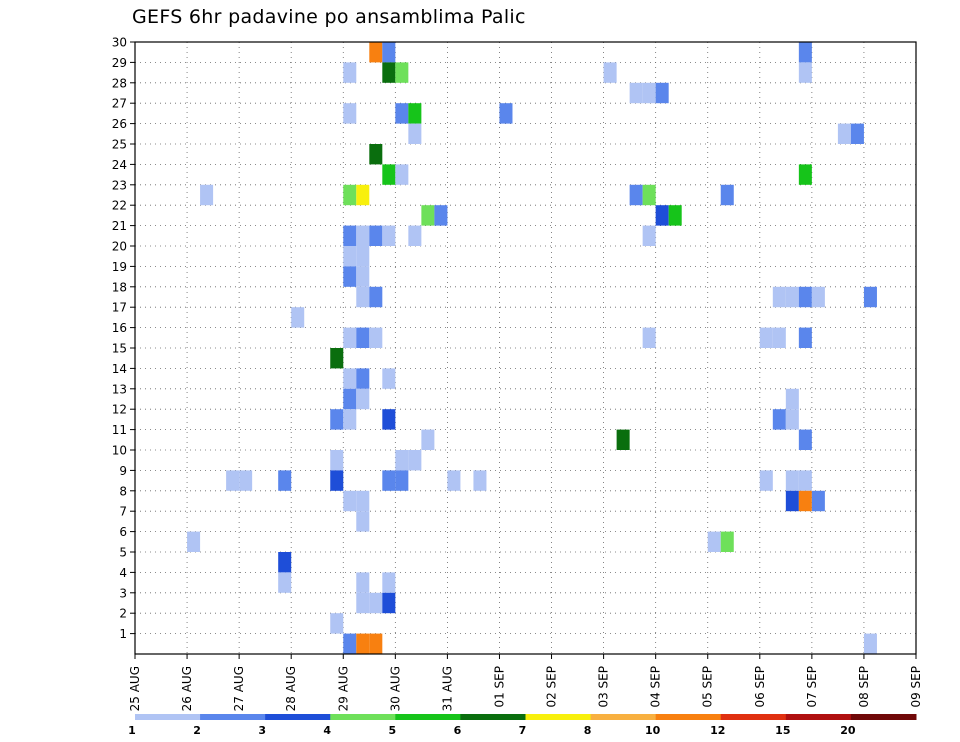 This screenshot has height=742, width=960. Describe the element at coordinates (187, 688) in the screenshot. I see `x-tick-label: 26 AUG` at that location.